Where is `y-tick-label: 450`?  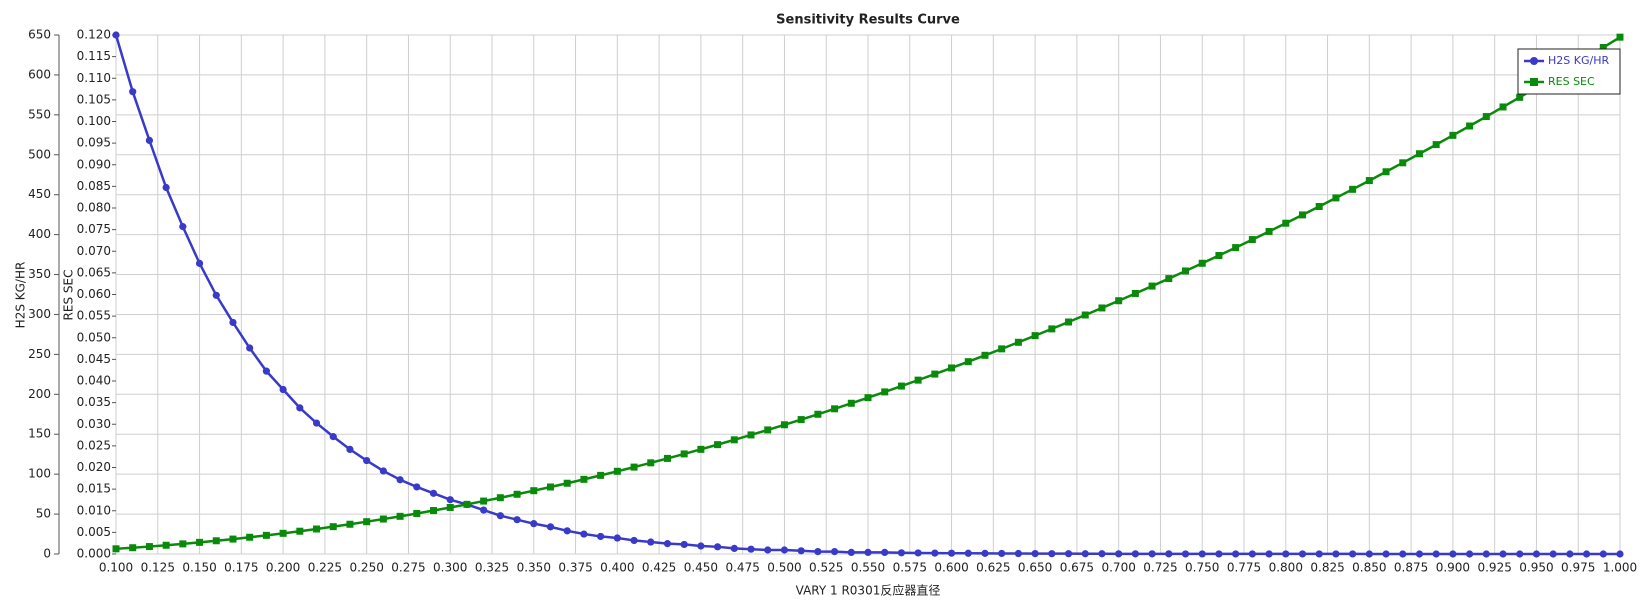 y-tick-label: 450 is located at coordinates (39, 194).